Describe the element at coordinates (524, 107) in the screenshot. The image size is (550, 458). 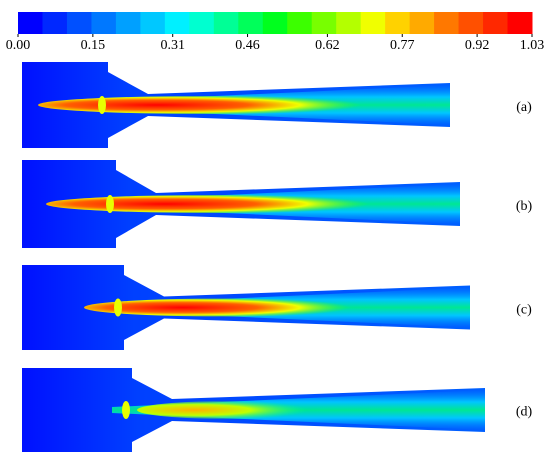
I see `panel-label: (a)` at that location.